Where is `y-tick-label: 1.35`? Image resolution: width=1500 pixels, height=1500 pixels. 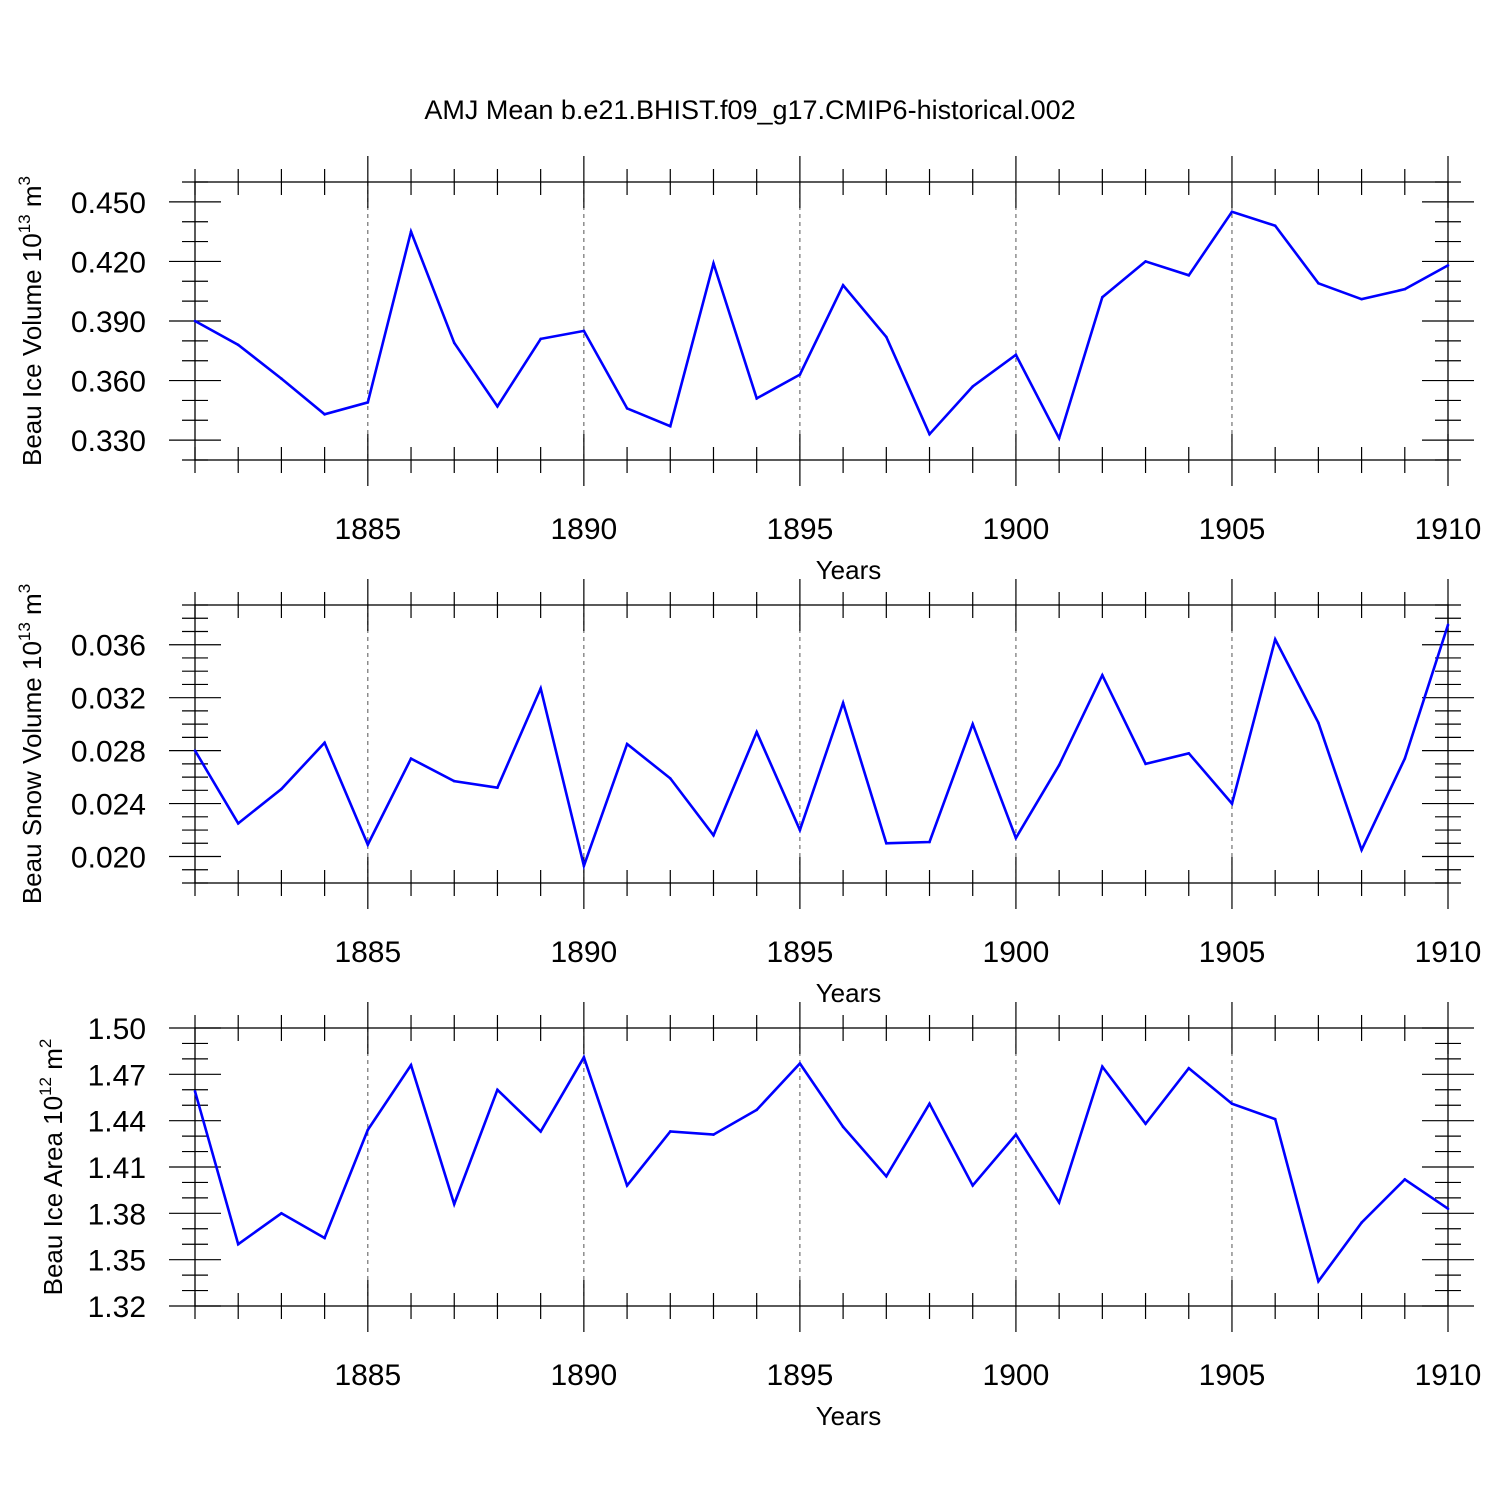
y-tick-label: 1.35 is located at coordinates (117, 1261).